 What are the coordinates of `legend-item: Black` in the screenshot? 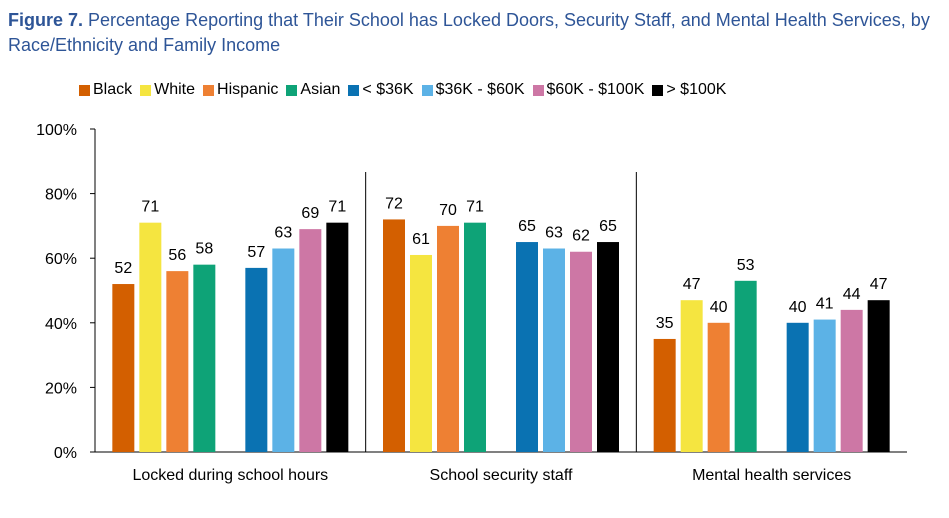 It's located at (105, 90).